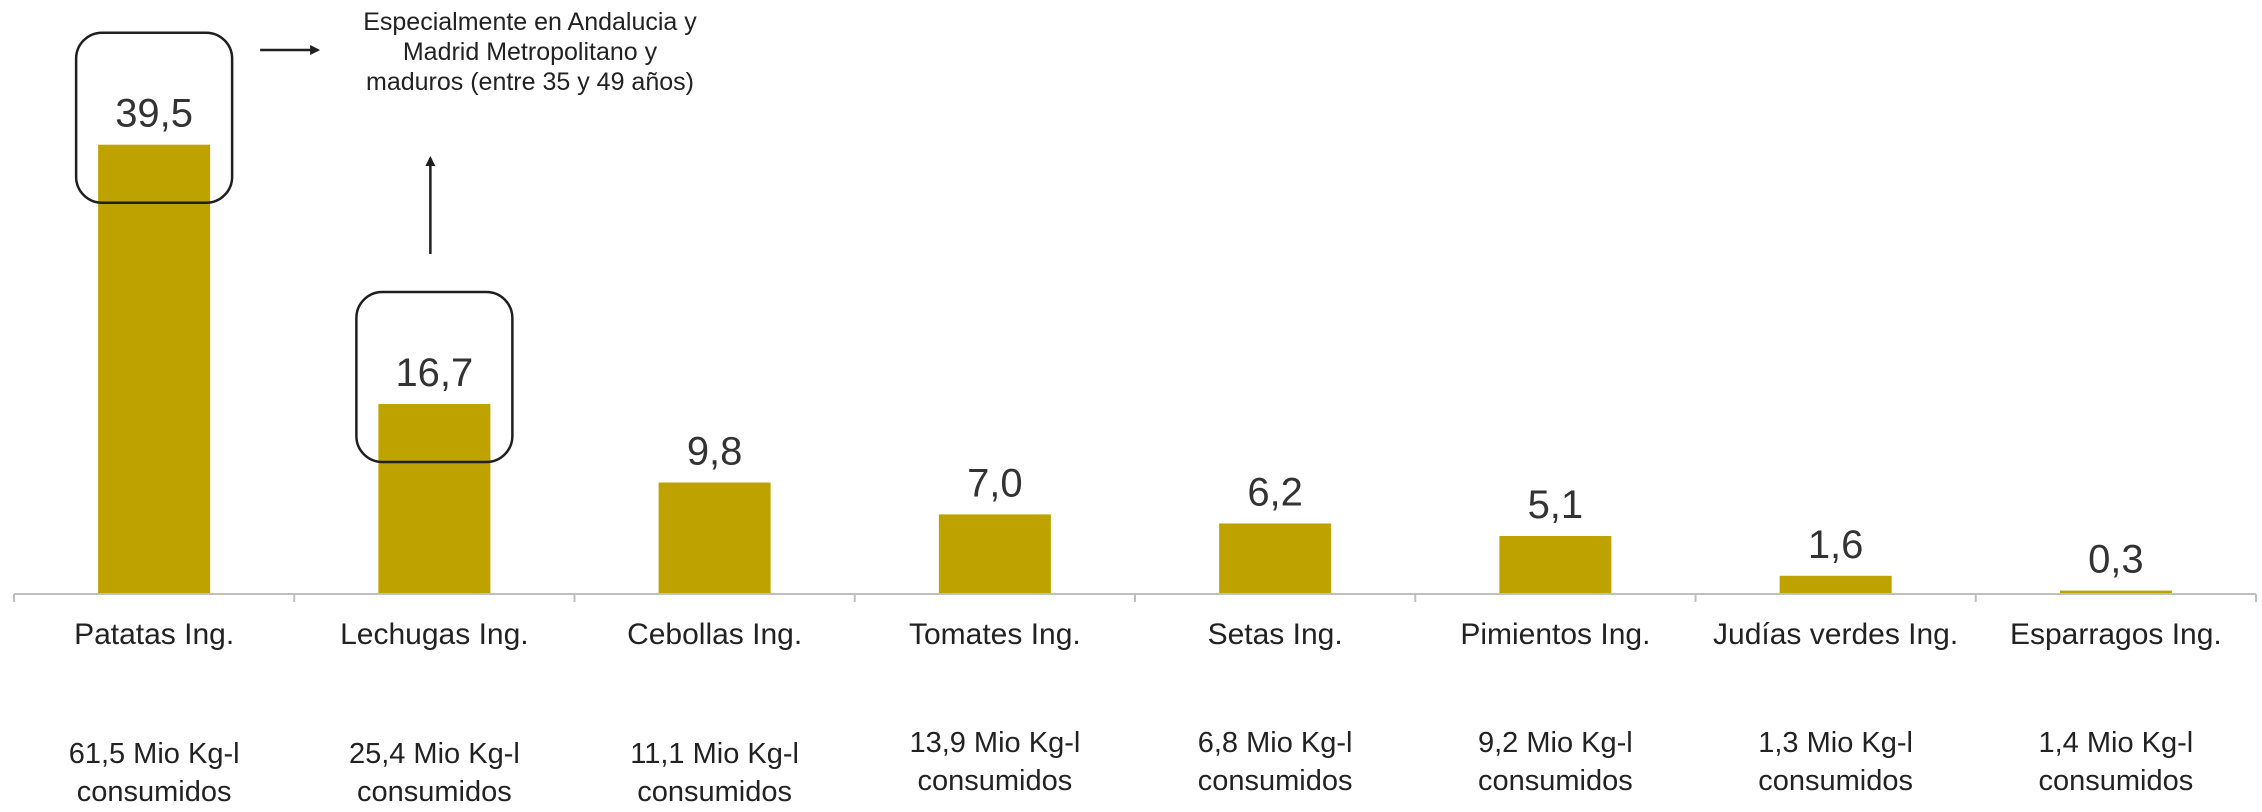 The height and width of the screenshot is (812, 2262). What do you see at coordinates (434, 499) in the screenshot?
I see `bar-lechugas-ing` at bounding box center [434, 499].